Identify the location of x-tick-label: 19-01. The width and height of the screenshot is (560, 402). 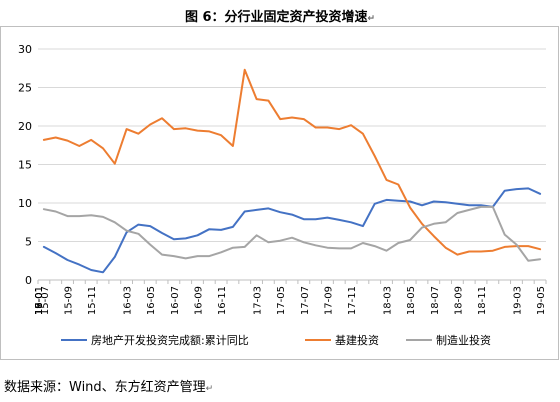
(39, 300).